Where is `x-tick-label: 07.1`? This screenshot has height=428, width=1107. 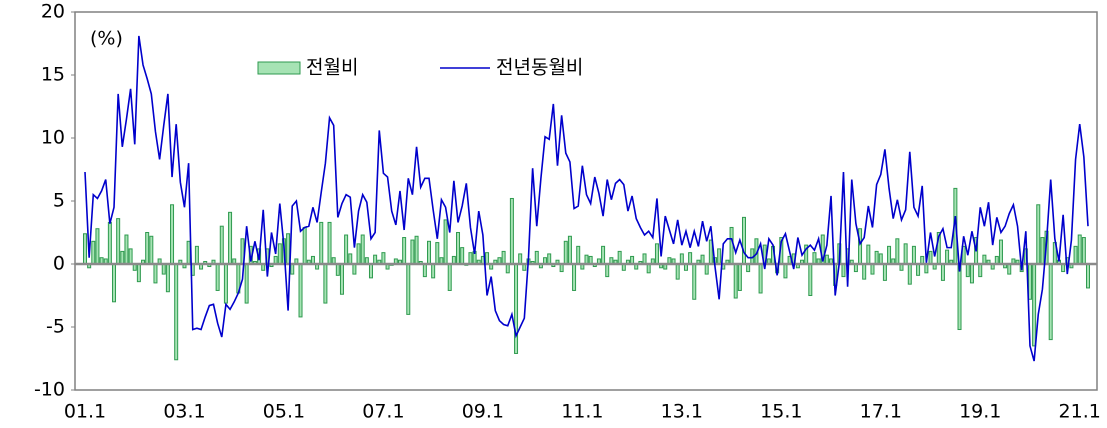 x-tick-label: 07.1 is located at coordinates (383, 412).